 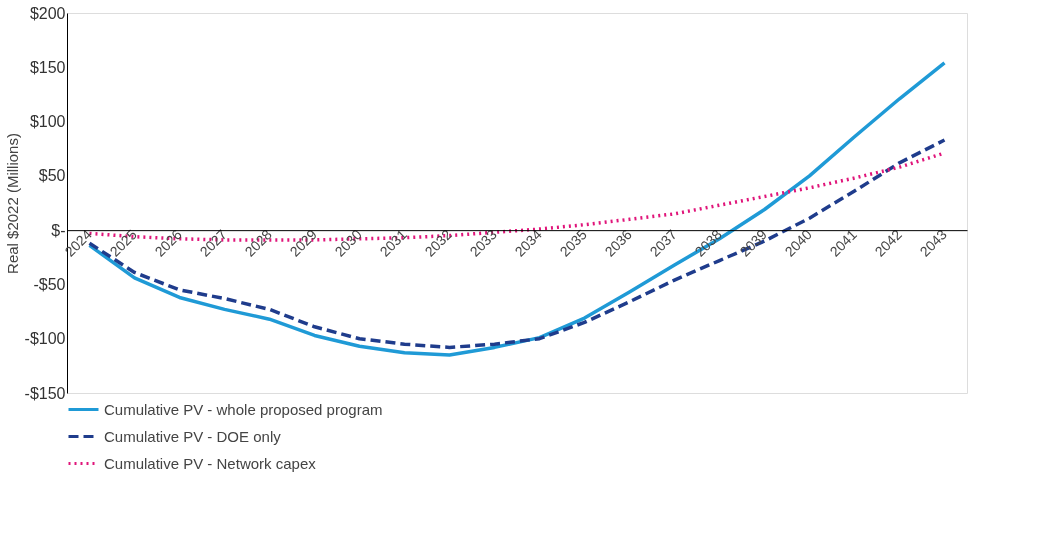 I want to click on y-tick-label: $150, so click(x=47, y=67).